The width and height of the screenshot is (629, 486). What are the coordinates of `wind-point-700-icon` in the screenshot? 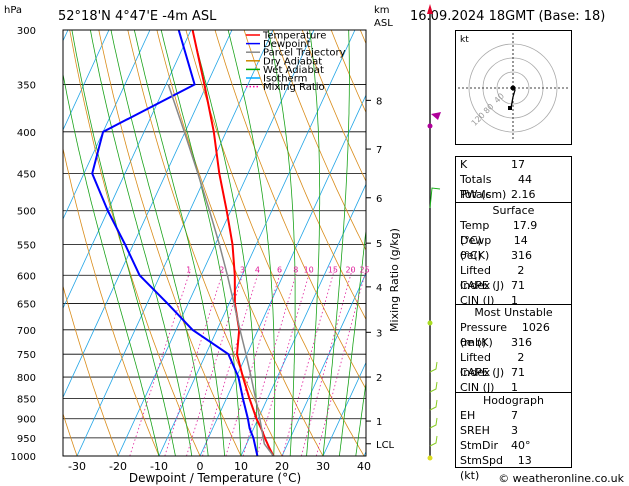 It's located at (430, 323).